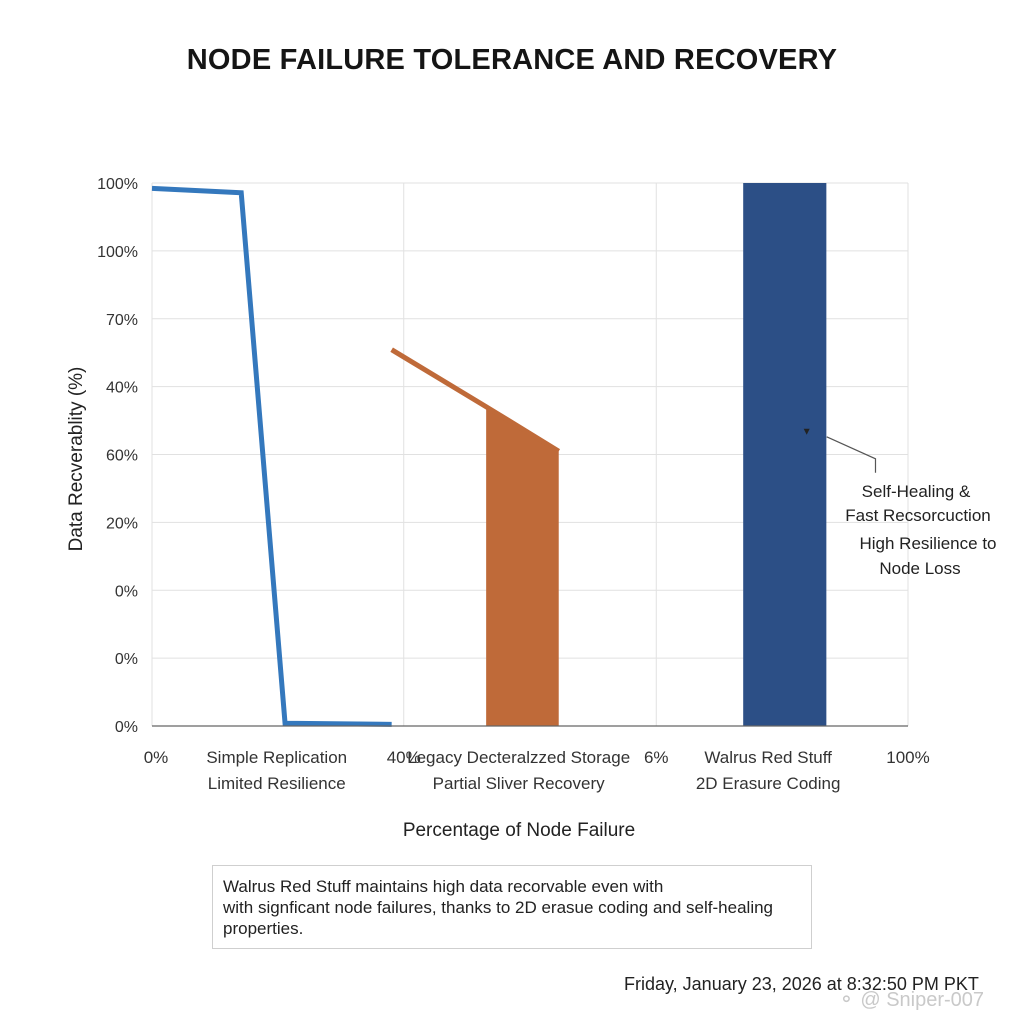  What do you see at coordinates (156, 757) in the screenshot?
I see `x-tick-label: 0%` at bounding box center [156, 757].